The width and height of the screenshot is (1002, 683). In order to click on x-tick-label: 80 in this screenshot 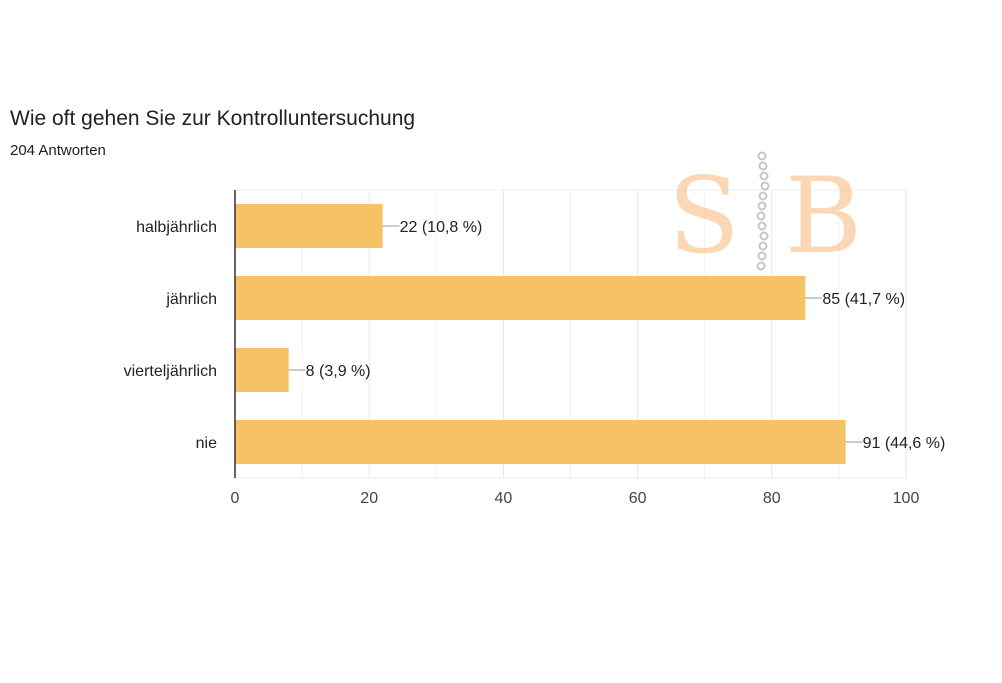, I will do `click(772, 498)`.